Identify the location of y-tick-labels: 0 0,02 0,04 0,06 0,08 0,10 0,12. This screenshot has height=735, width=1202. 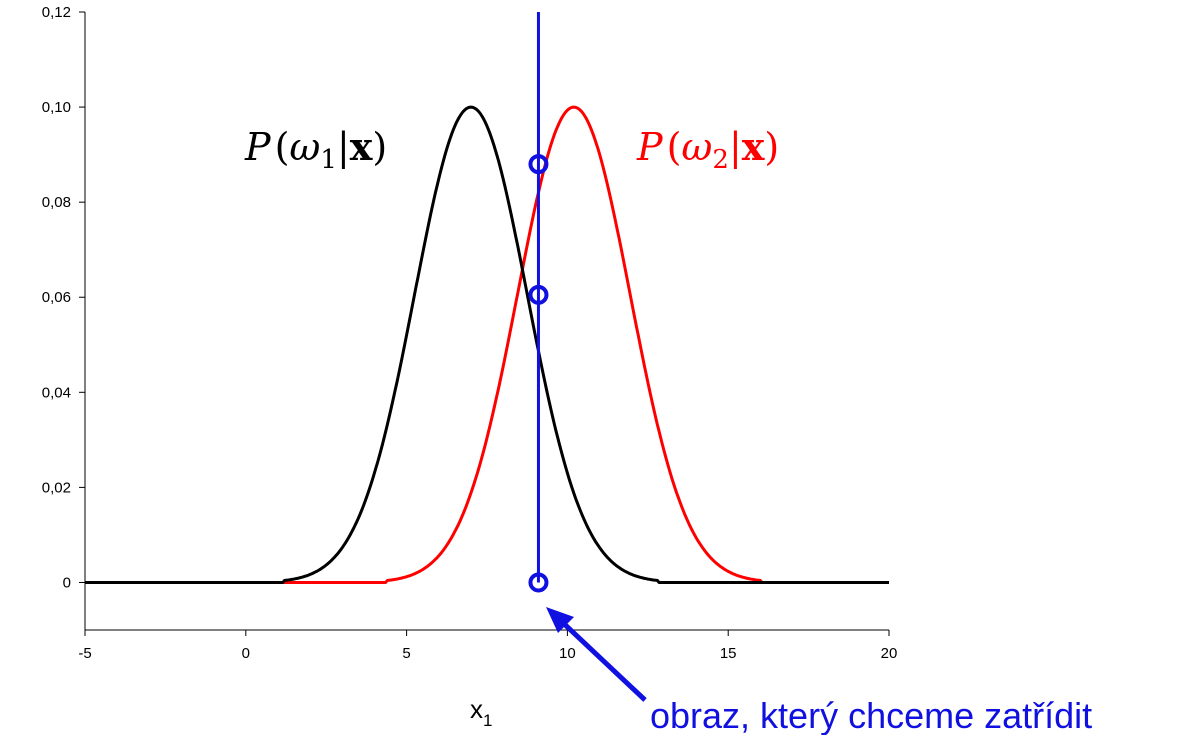
(56, 297).